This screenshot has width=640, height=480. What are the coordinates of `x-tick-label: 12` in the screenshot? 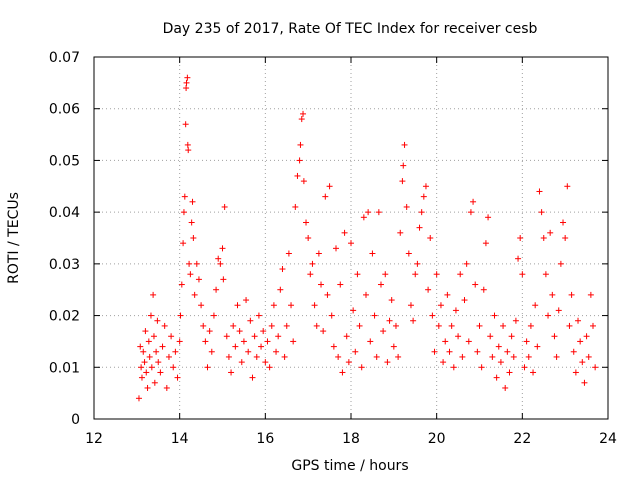 It's located at (94, 439).